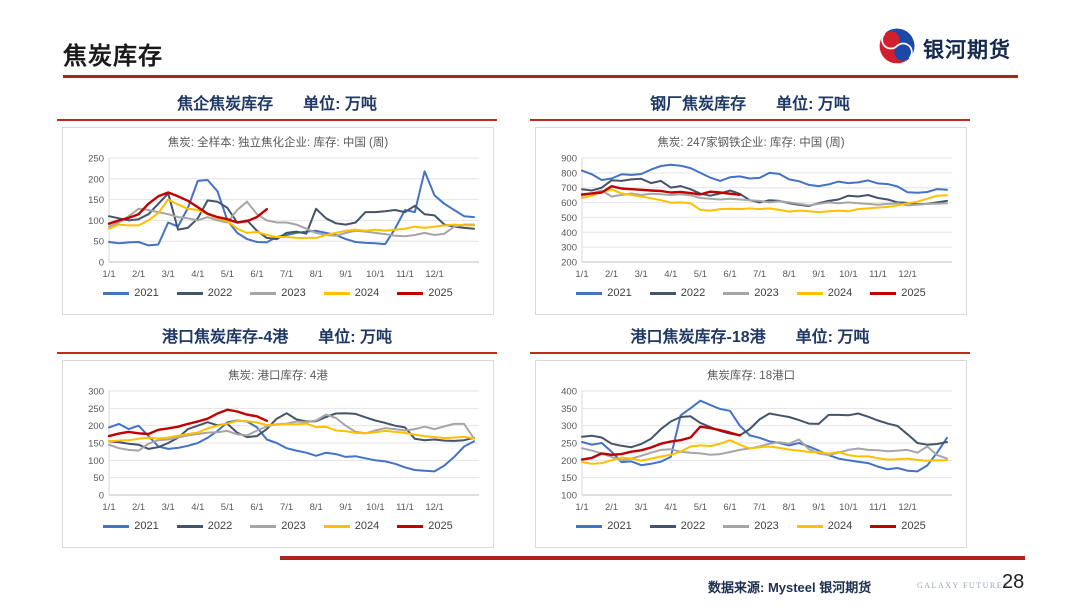 Image resolution: width=1080 pixels, height=608 pixels. I want to click on chart-header-ports-4: 港口焦炭库存-4港 单位: 万吨, so click(277, 338).